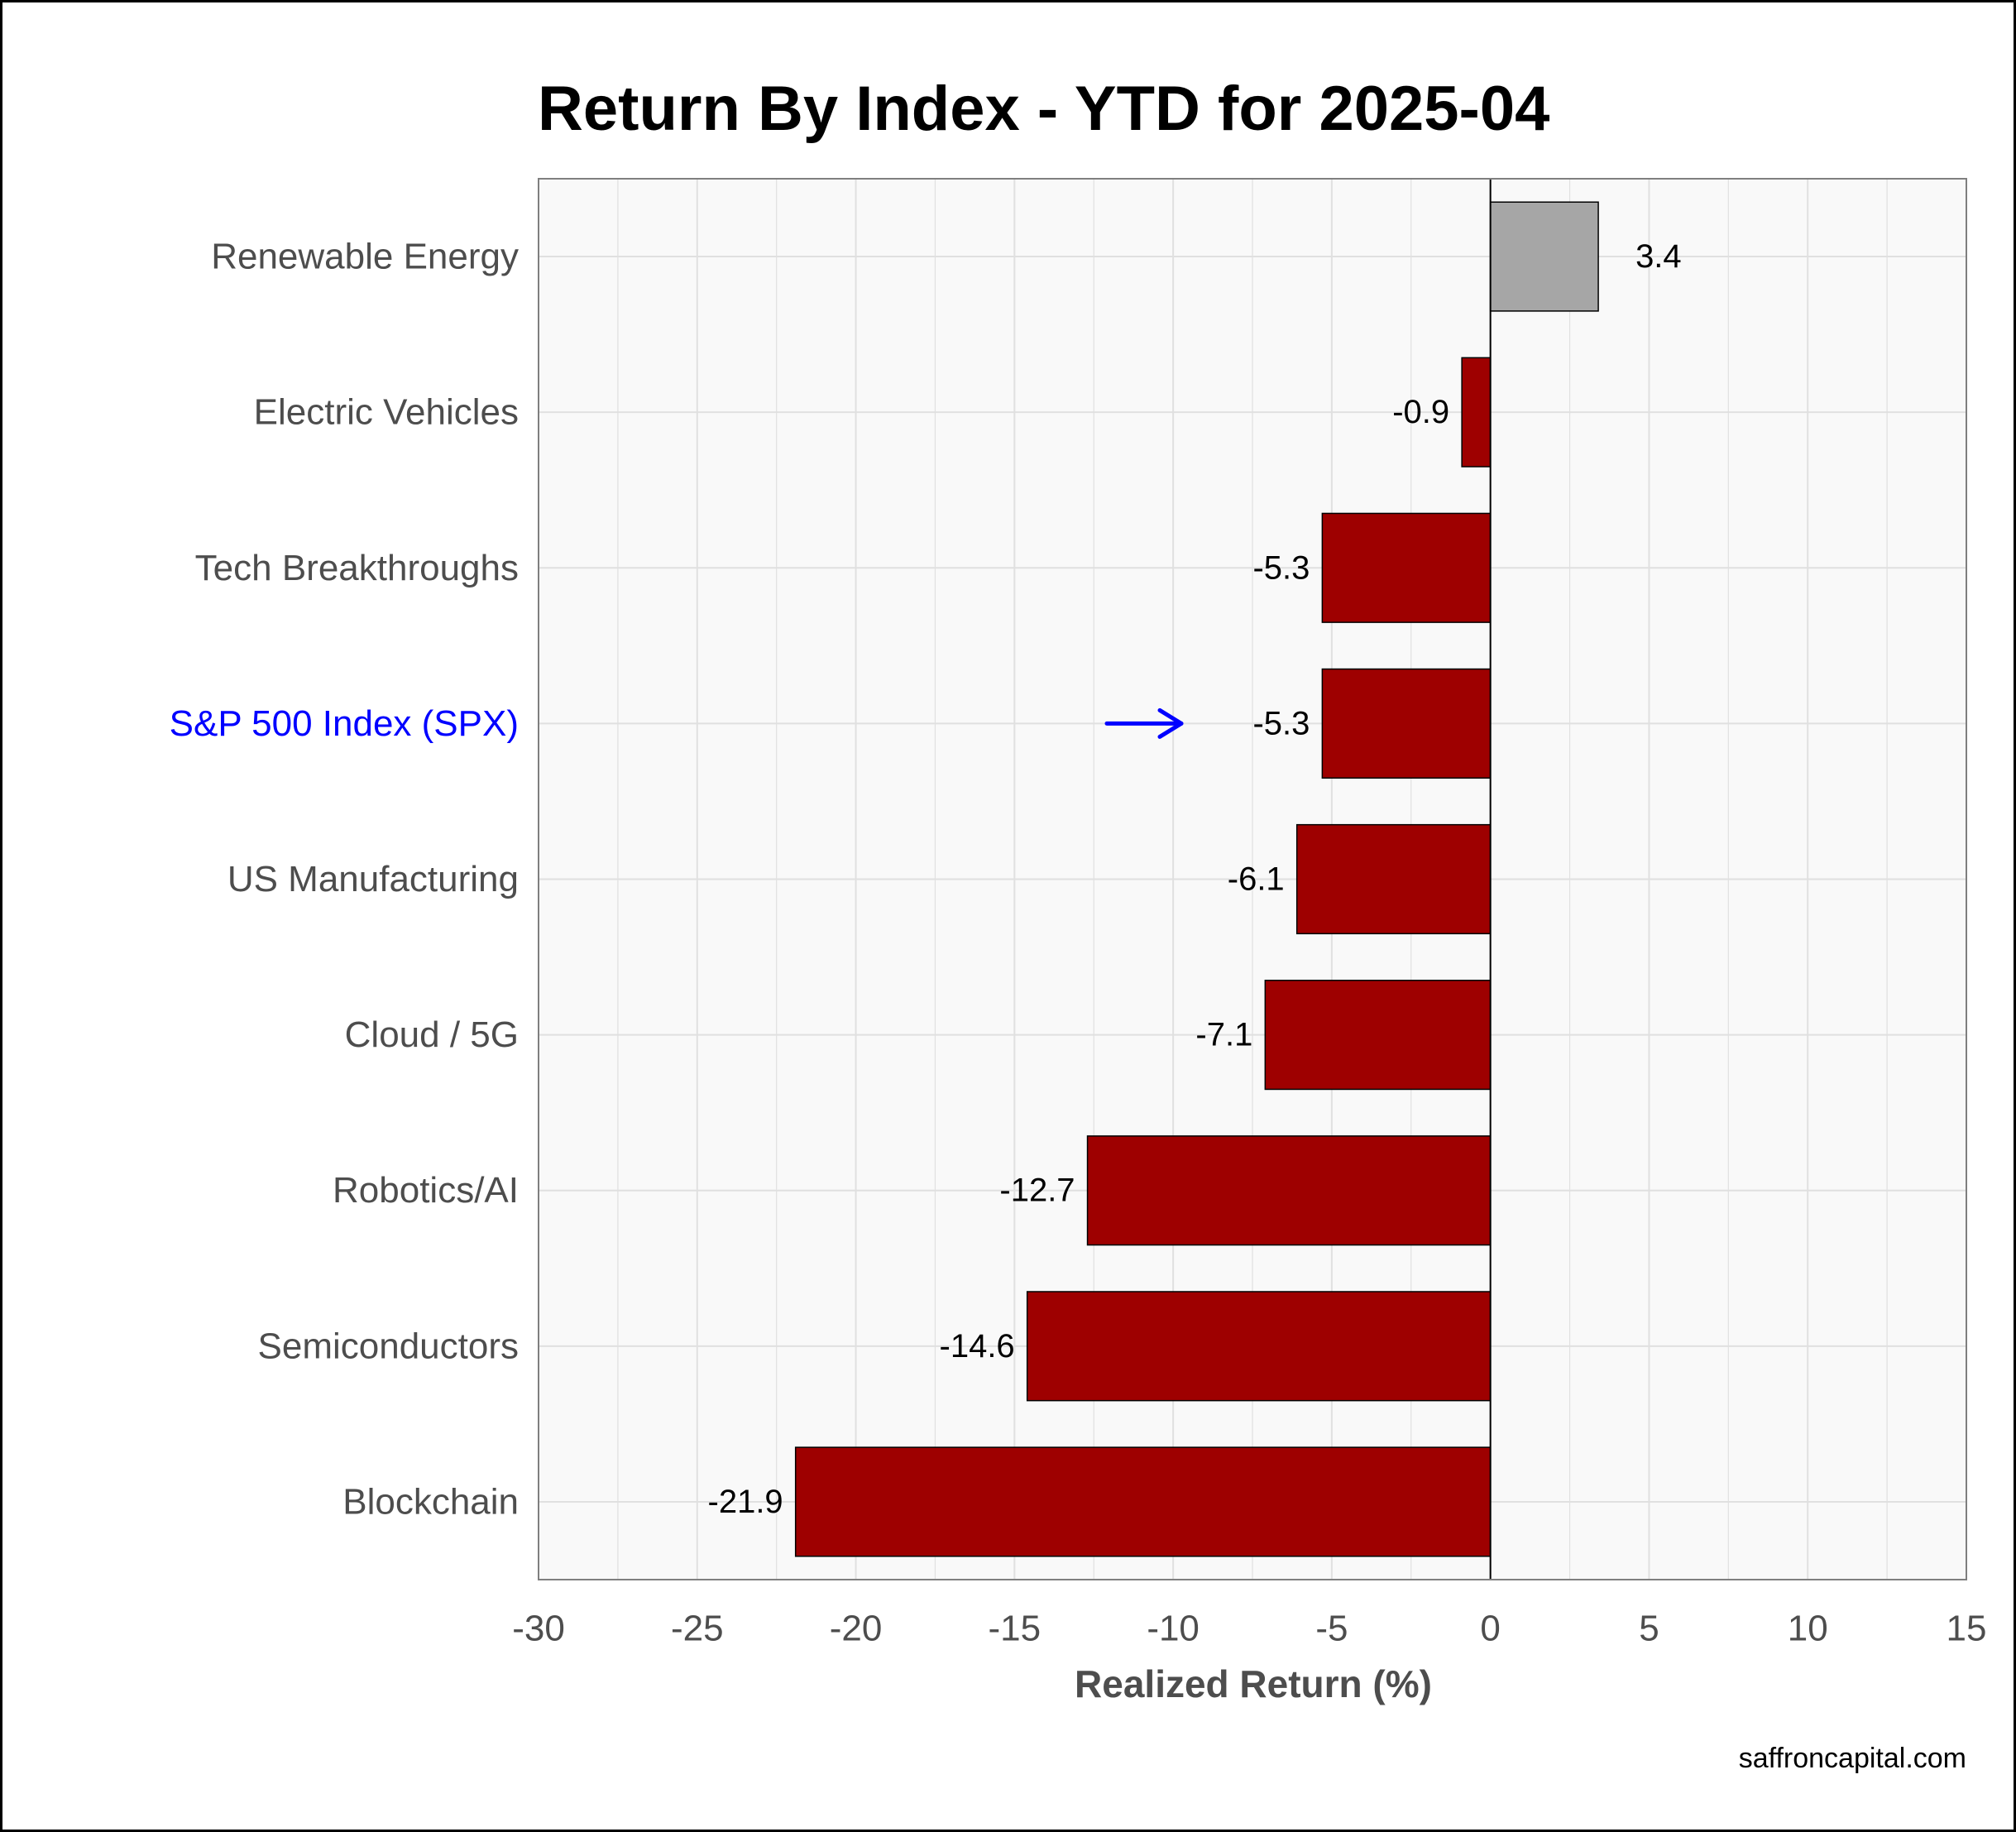 Image resolution: width=2016 pixels, height=1832 pixels. What do you see at coordinates (1852, 1759) in the screenshot?
I see `source-credit: saffroncapital.com` at bounding box center [1852, 1759].